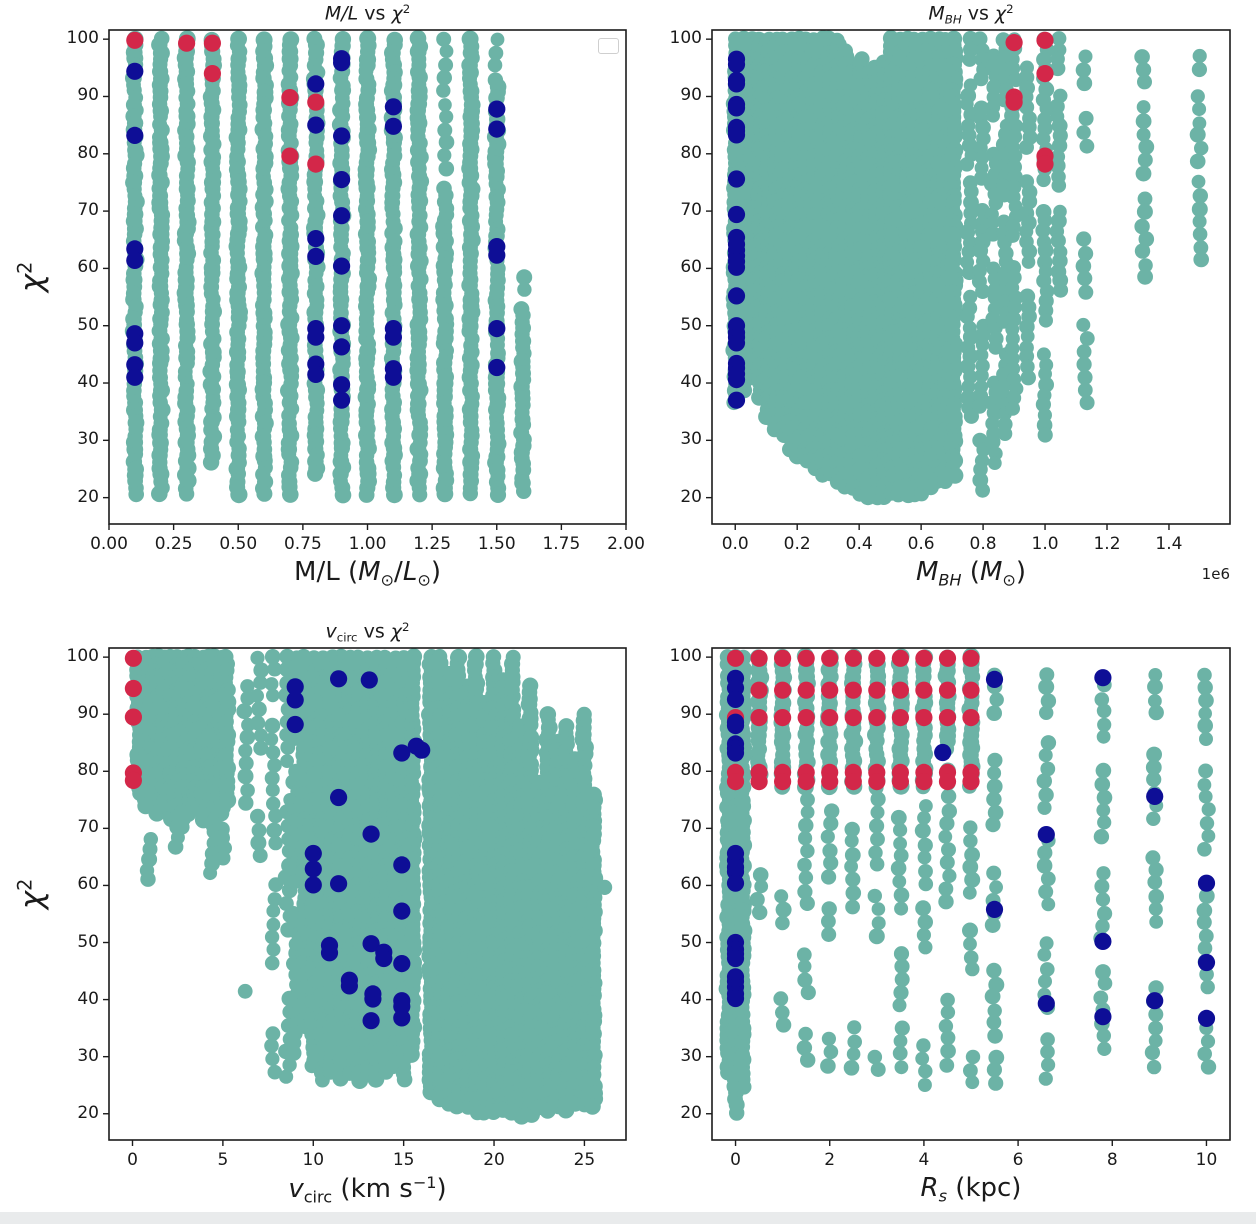  I want to click on label-part: vs, so click(375, 13).